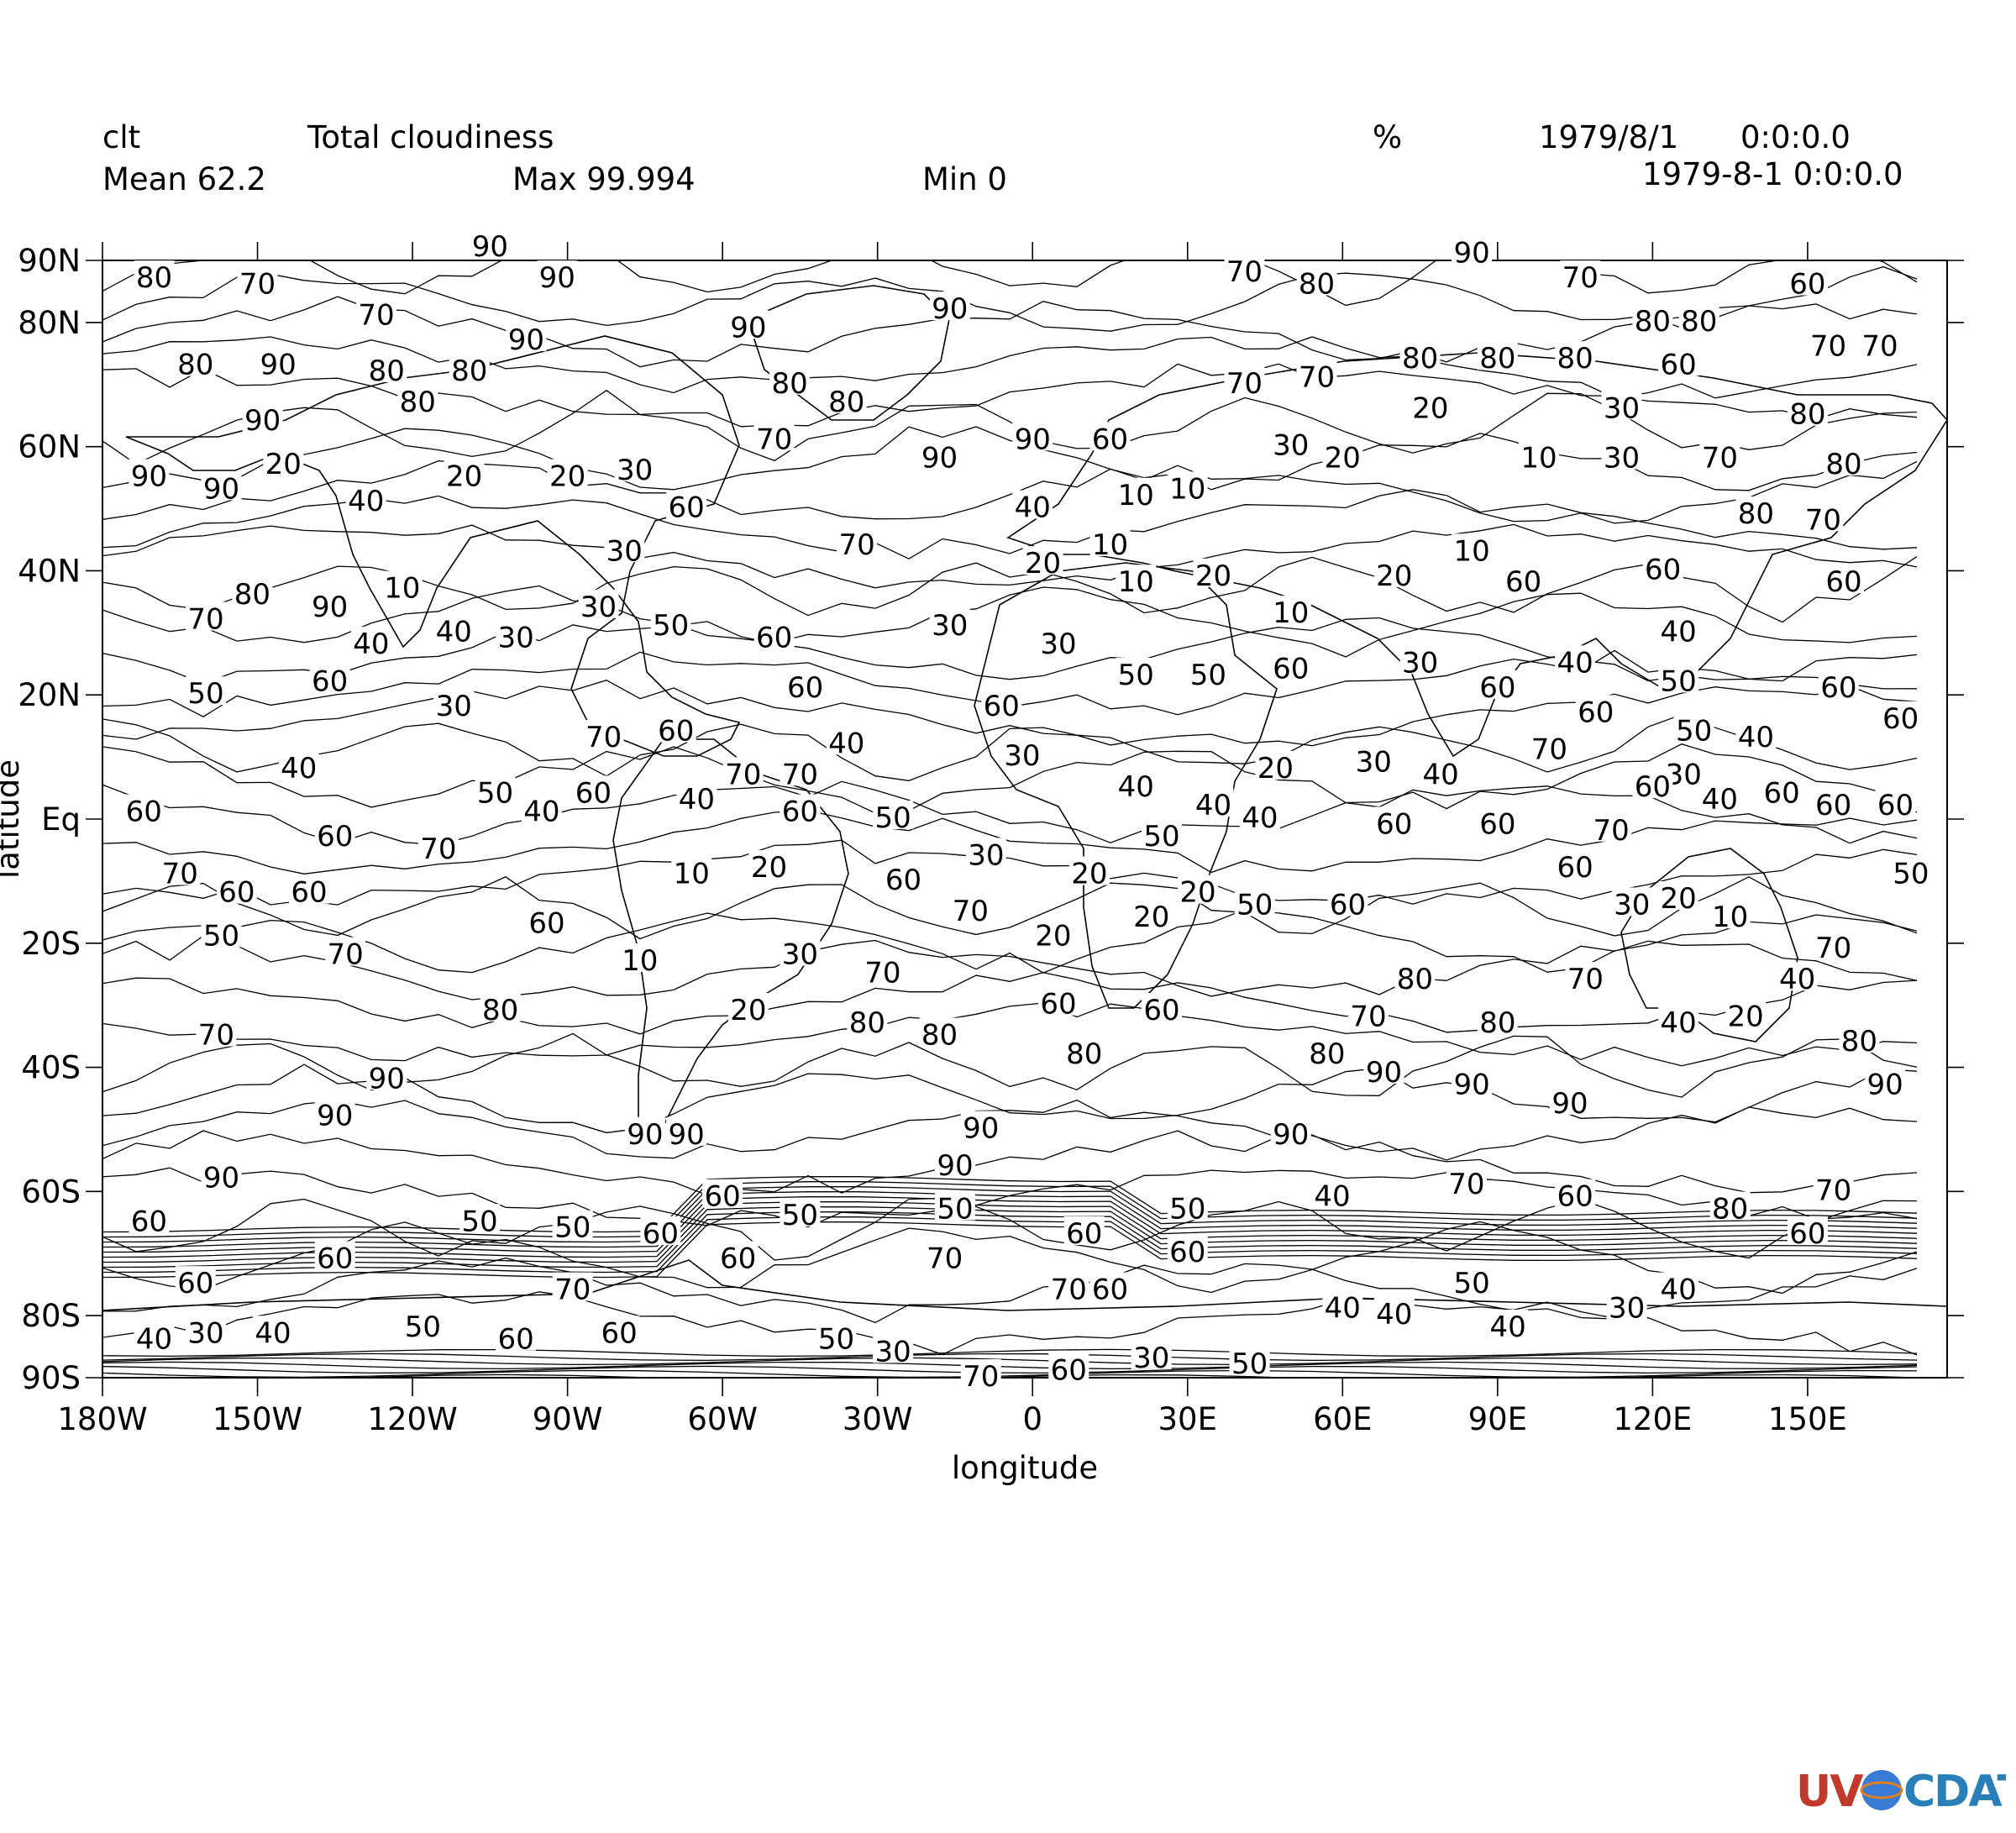 This screenshot has width=2016, height=1833. What do you see at coordinates (568, 1419) in the screenshot?
I see `x-tick-label: 90W` at bounding box center [568, 1419].